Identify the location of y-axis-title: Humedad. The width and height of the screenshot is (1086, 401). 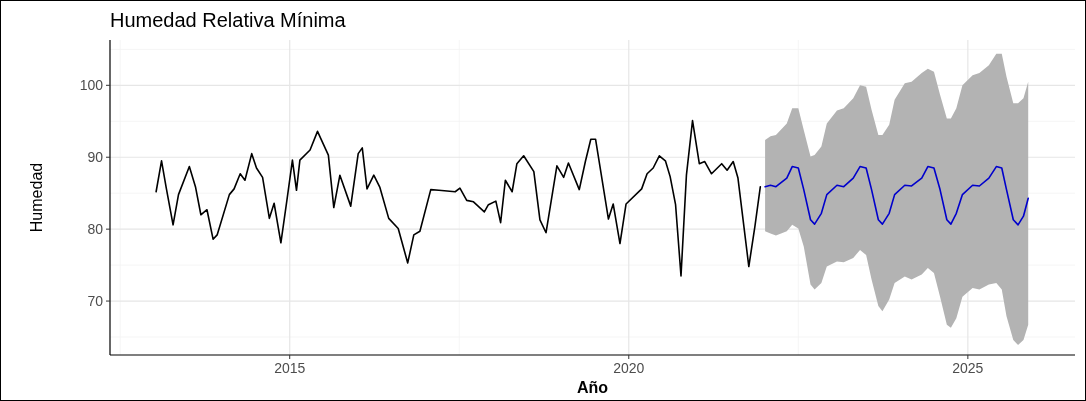
(36, 197).